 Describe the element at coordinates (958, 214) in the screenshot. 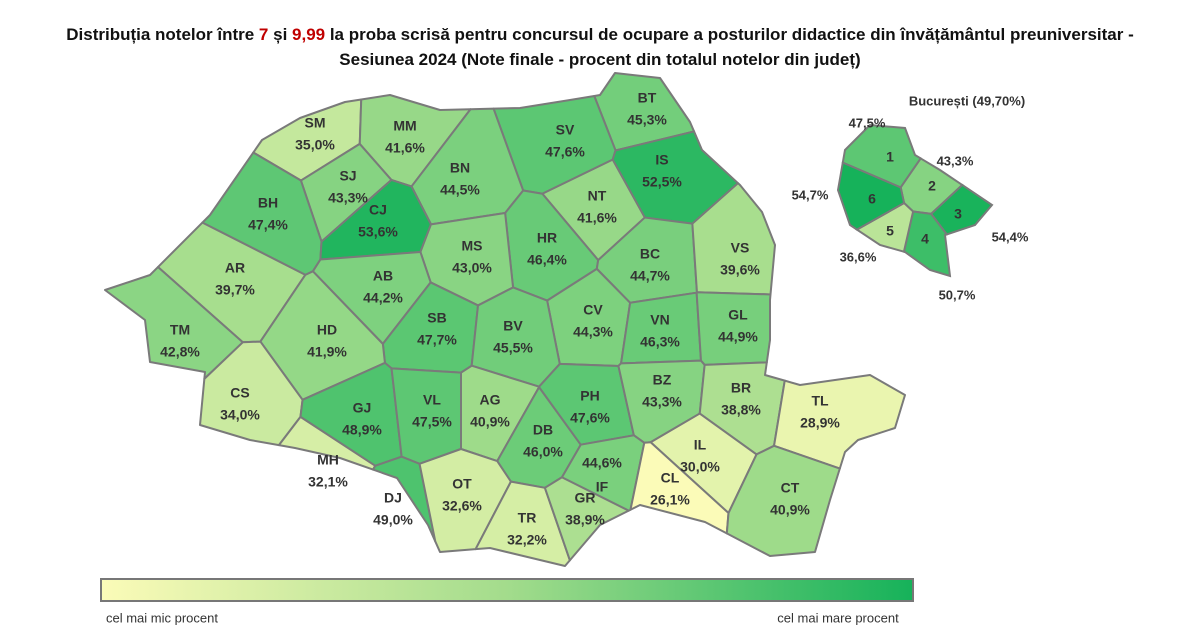

I see `sector-number: 3` at that location.